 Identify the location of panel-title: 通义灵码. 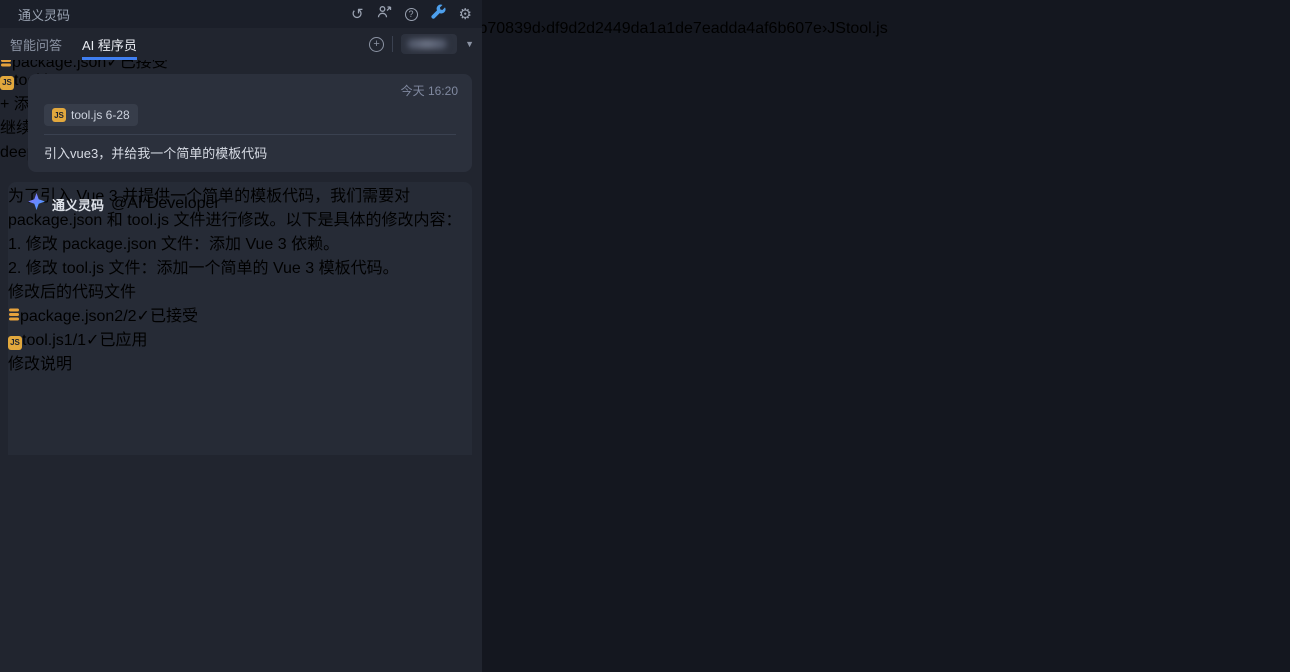
(44, 15).